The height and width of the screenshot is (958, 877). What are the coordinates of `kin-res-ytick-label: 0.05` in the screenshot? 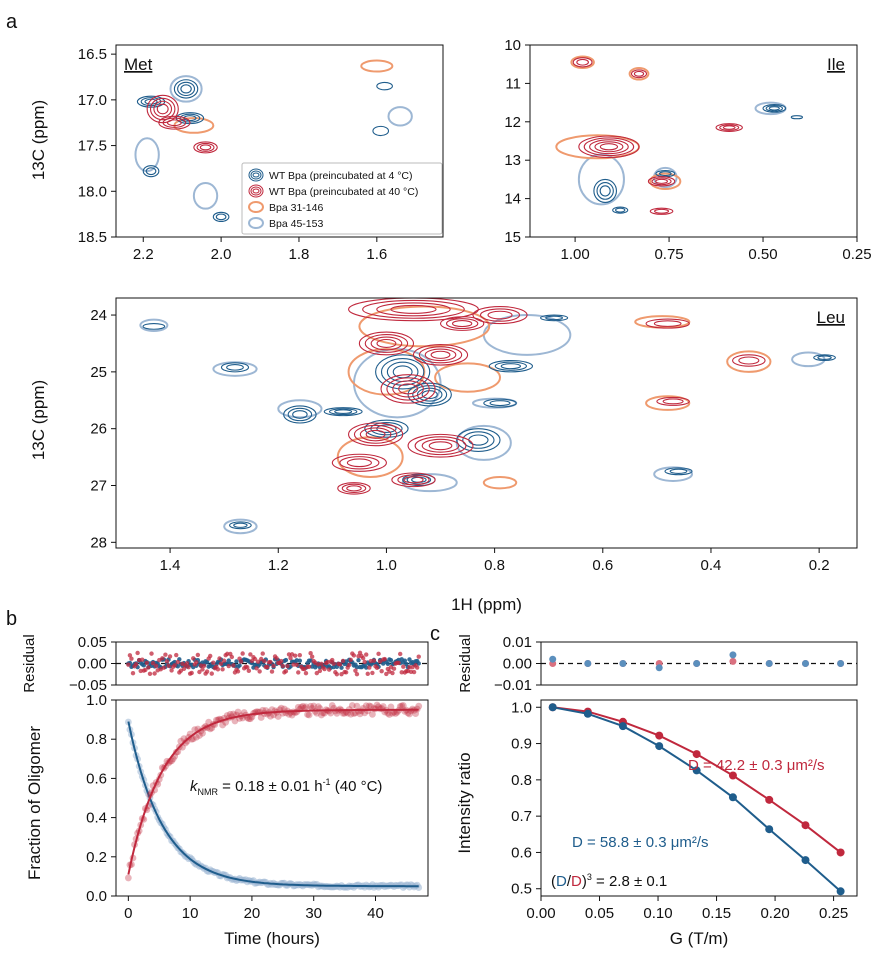 It's located at (92, 642).